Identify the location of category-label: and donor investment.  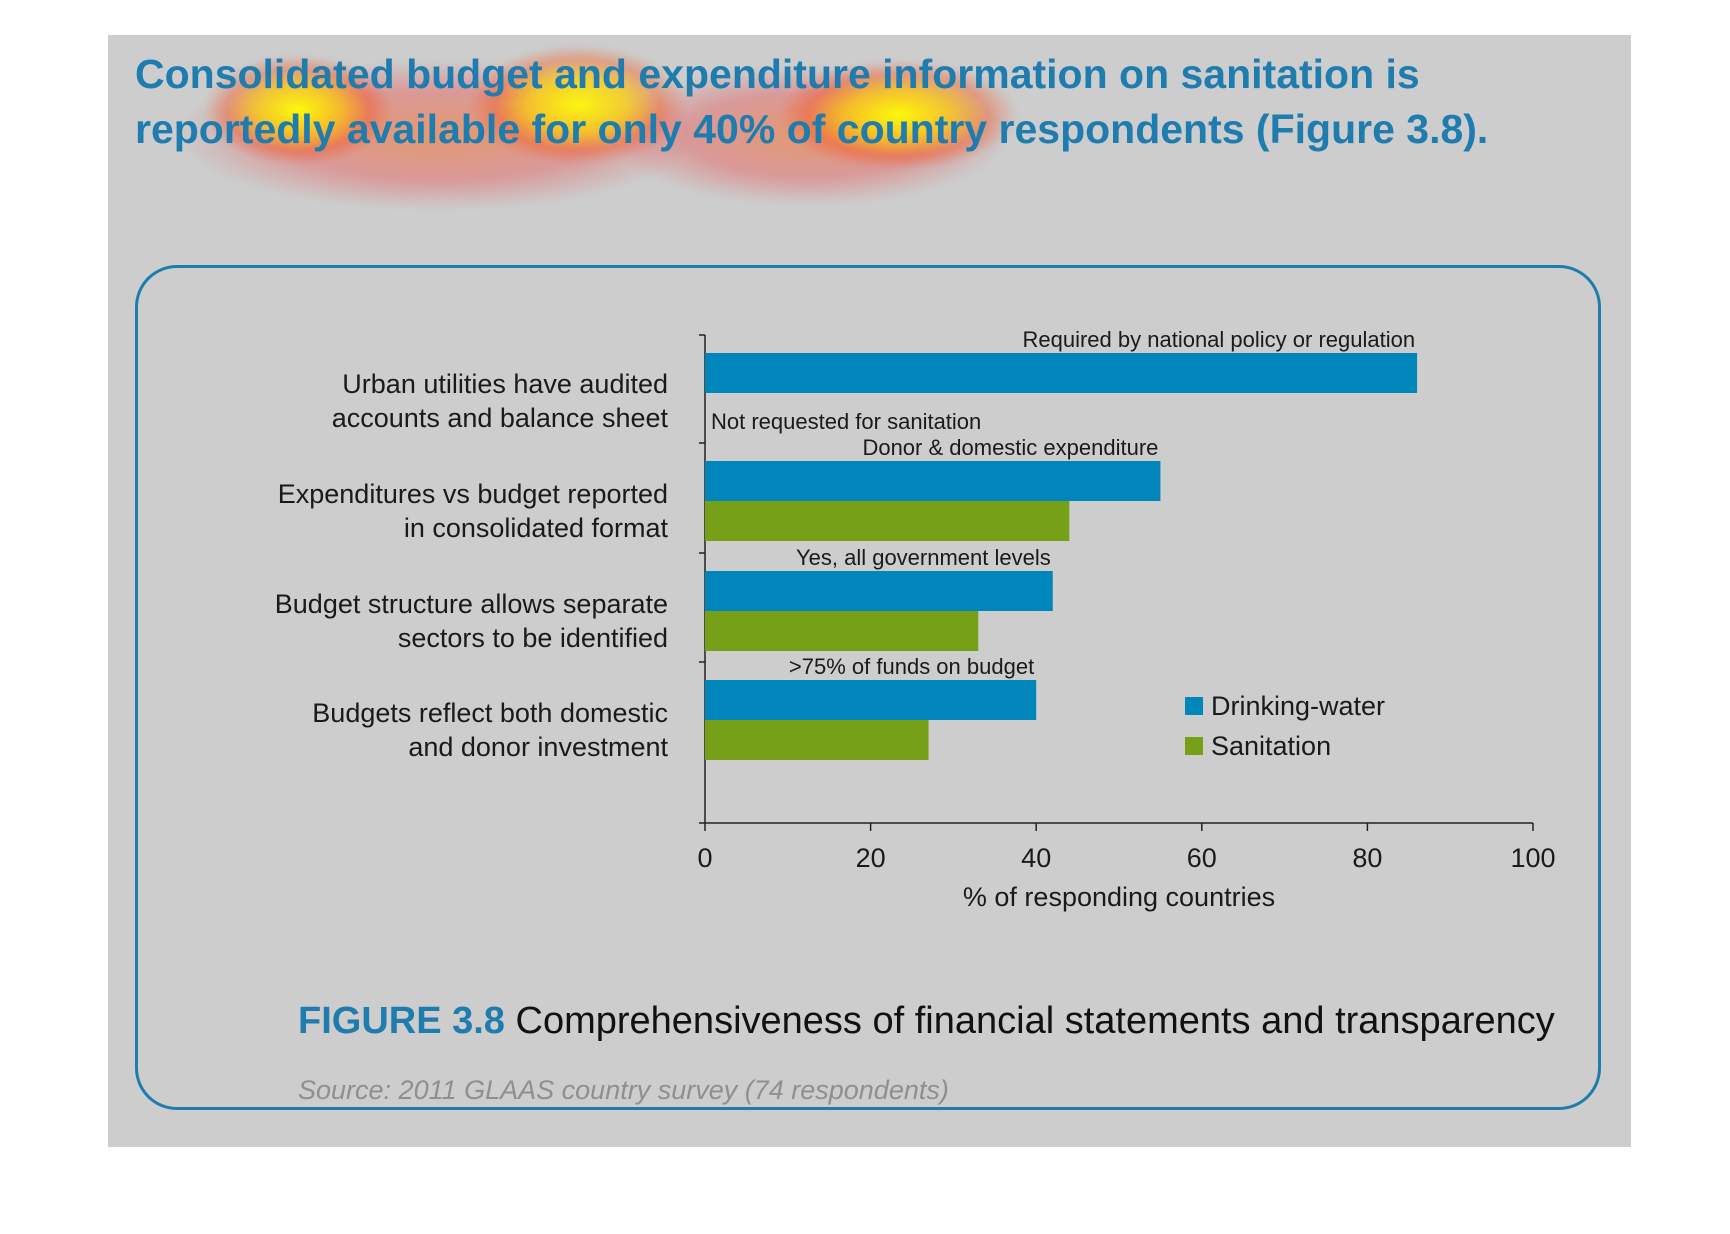
(538, 747).